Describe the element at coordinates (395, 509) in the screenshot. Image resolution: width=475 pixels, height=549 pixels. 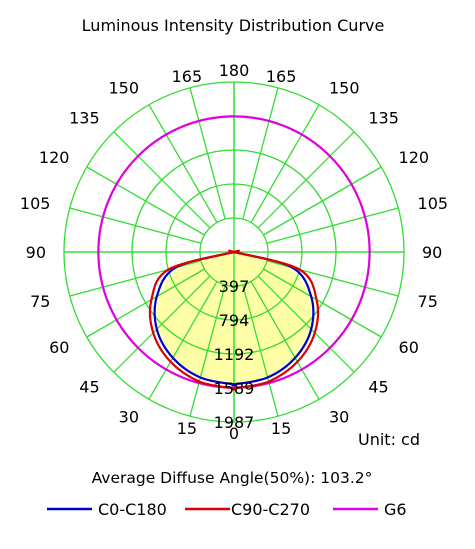
I see `legend-label: G6` at that location.